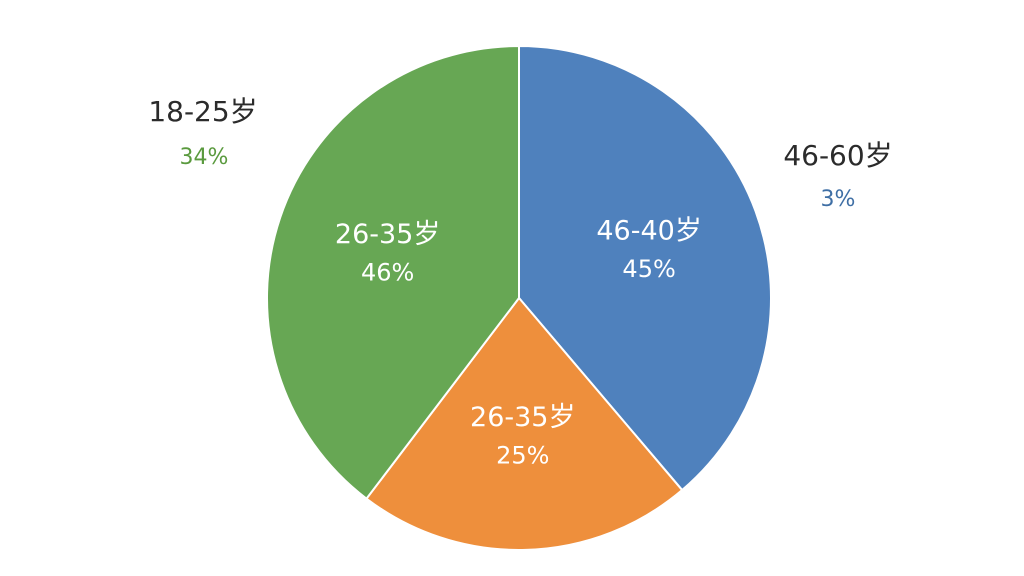  I want to click on pie-slice, so click(524, 423).